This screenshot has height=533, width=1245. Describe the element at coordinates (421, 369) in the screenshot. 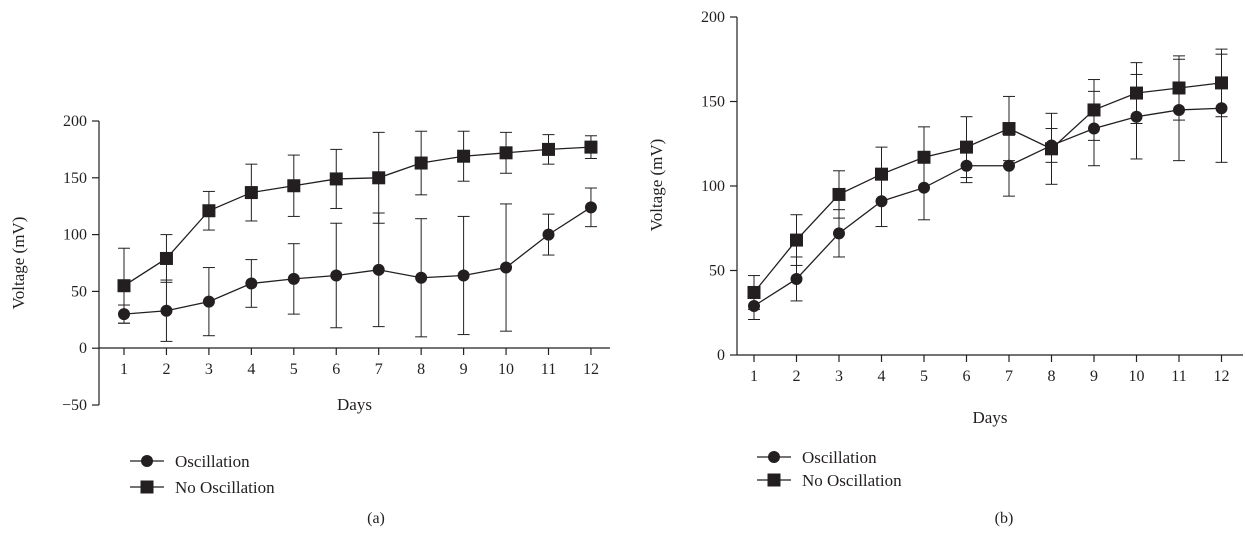

I see `x-tick-label: 8` at that location.